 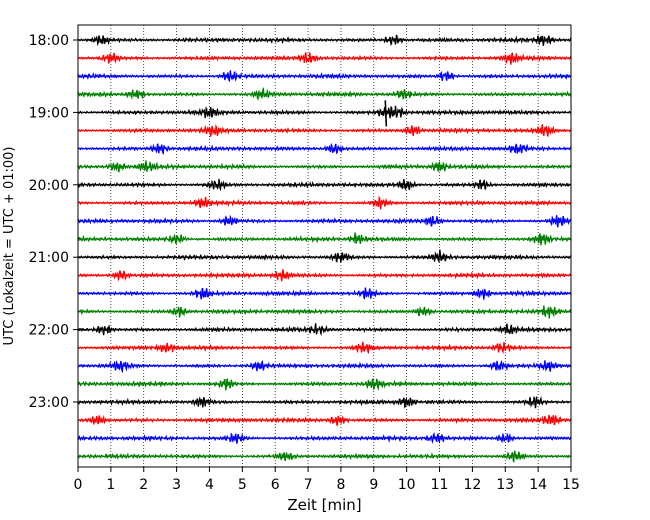 What do you see at coordinates (386, 113) in the screenshot?
I see `event-spike` at bounding box center [386, 113].